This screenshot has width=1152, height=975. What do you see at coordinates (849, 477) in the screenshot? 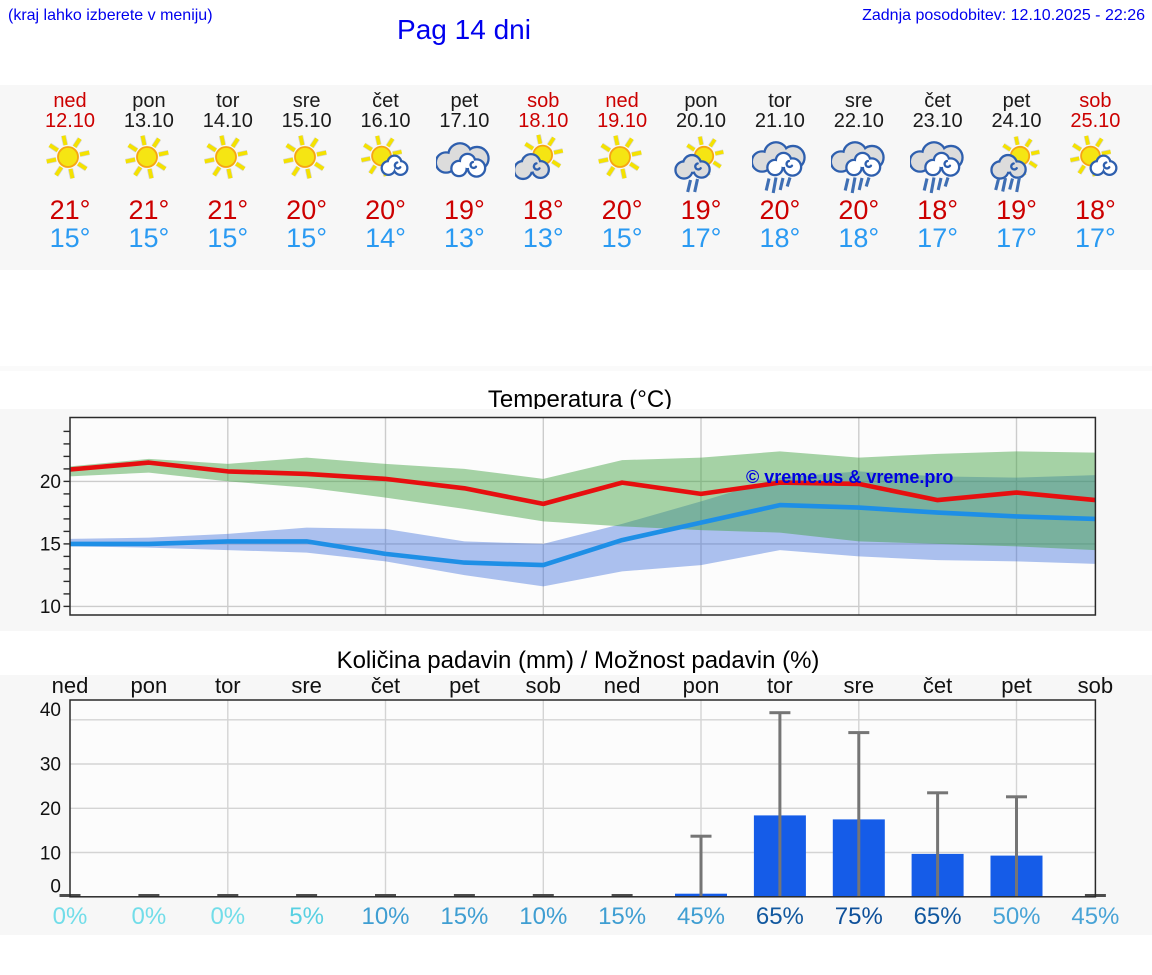
I see `svg-text: © vreme.us & vreme.pro` at bounding box center [849, 477].